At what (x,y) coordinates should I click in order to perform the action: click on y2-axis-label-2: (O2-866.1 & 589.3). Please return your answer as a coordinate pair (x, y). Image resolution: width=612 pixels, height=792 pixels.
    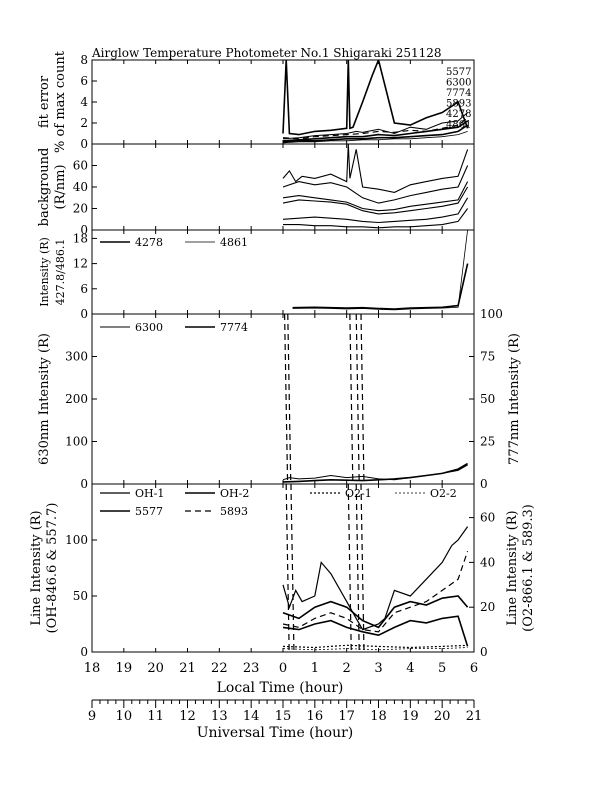
    Looking at the image, I should click on (528, 568).